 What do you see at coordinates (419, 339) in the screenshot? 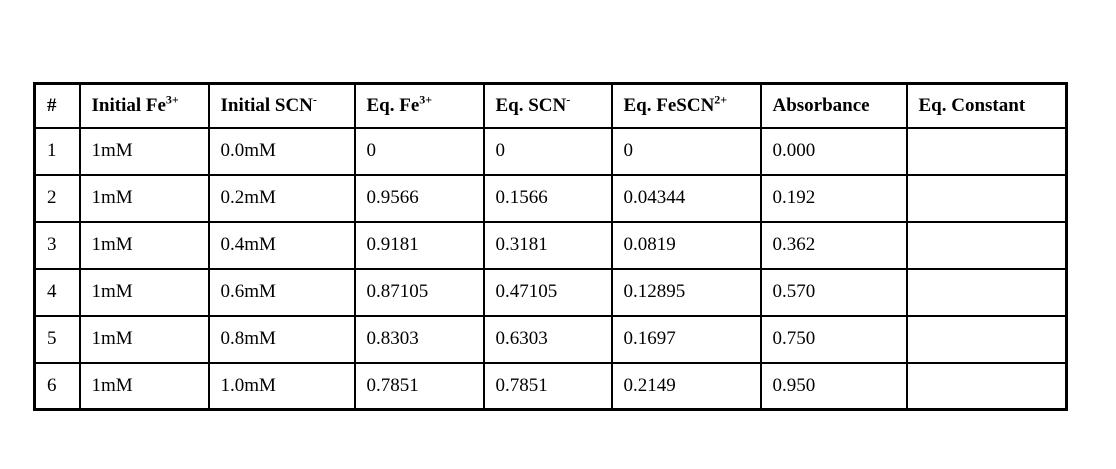
I see `cell-eq-fe: 0.8303` at bounding box center [419, 339].